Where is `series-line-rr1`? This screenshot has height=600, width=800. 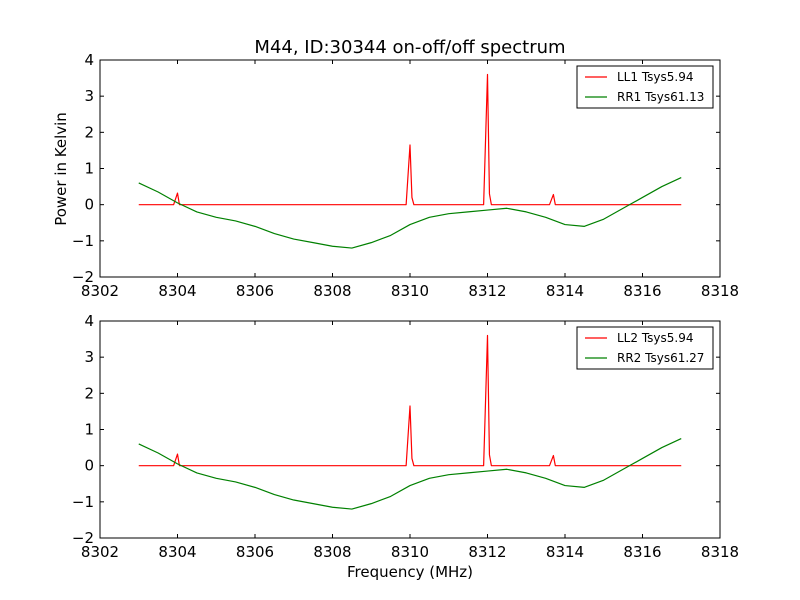 series-line-rr1 is located at coordinates (410, 212).